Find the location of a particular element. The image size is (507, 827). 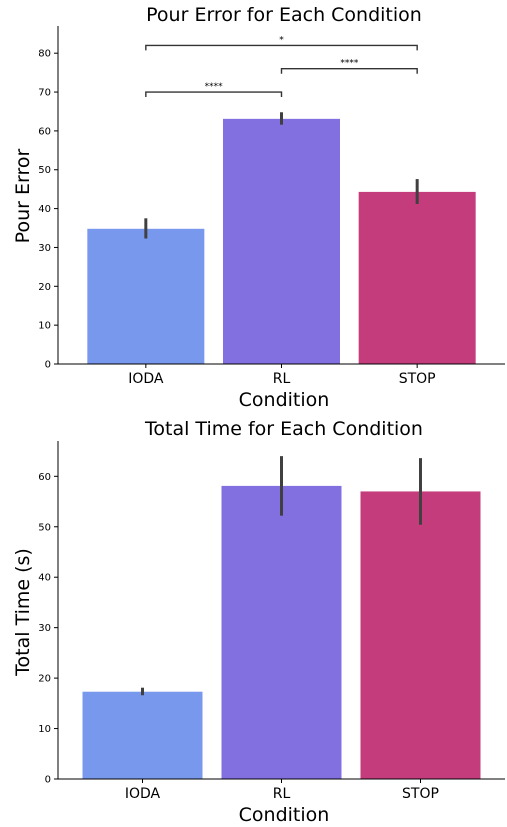

chart-title: Pour Error for Each Condition is located at coordinates (284, 15).